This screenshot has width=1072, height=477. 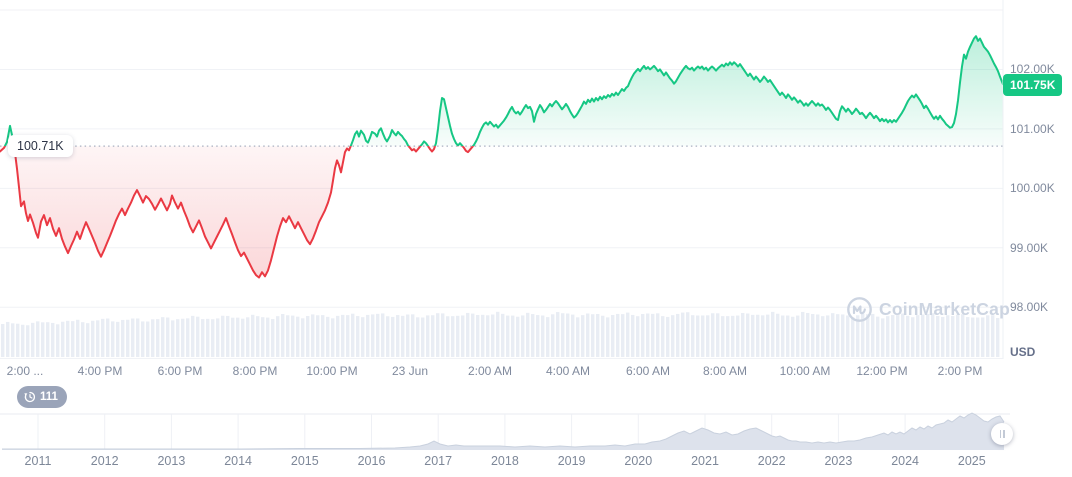 What do you see at coordinates (238, 461) in the screenshot?
I see `navigator-year-label: 2014` at bounding box center [238, 461].